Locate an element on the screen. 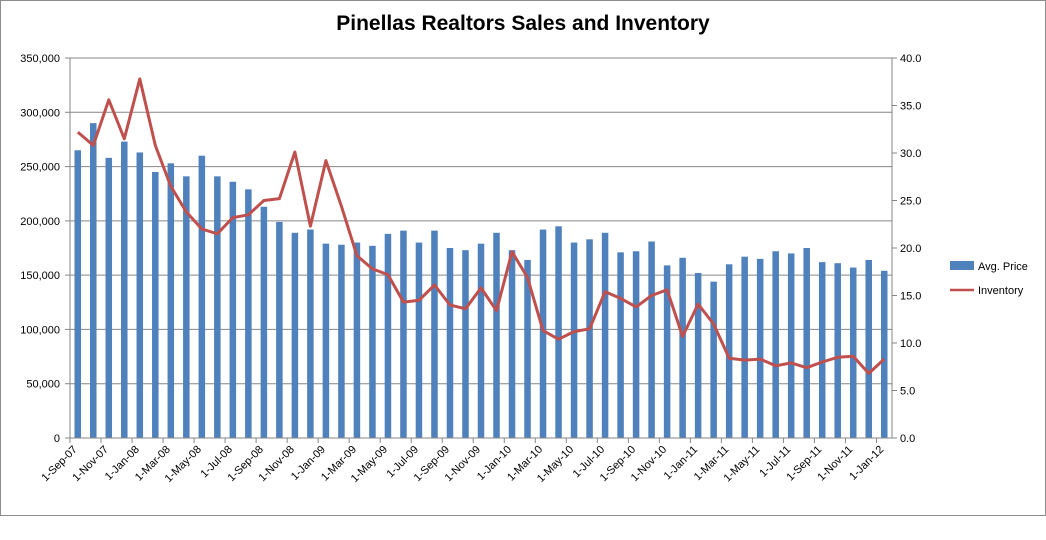  right-axis-tick-label: 5.0 is located at coordinates (907, 392).